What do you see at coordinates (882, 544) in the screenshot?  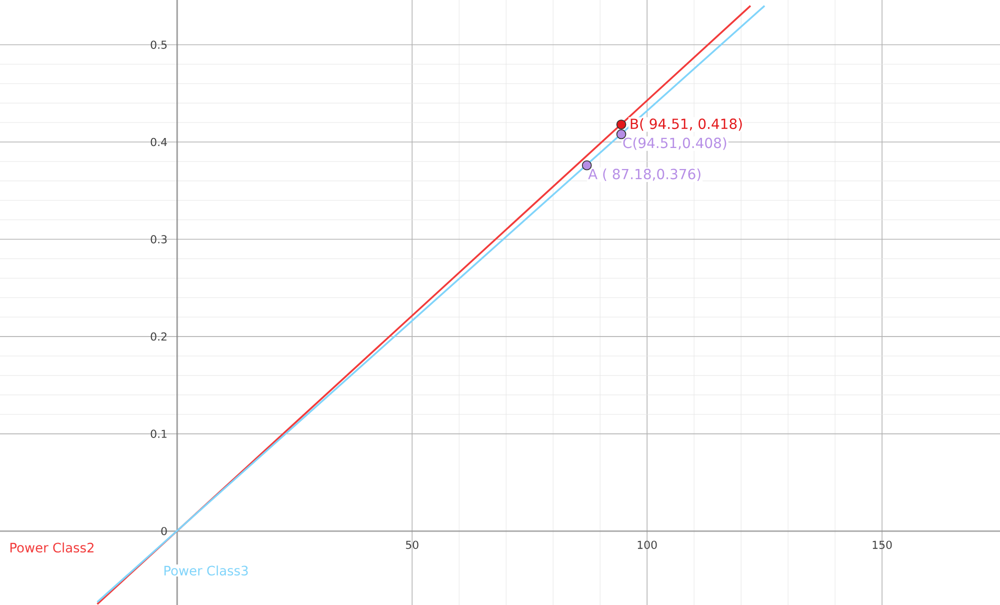 I see `x-tick-label: 150` at bounding box center [882, 544].